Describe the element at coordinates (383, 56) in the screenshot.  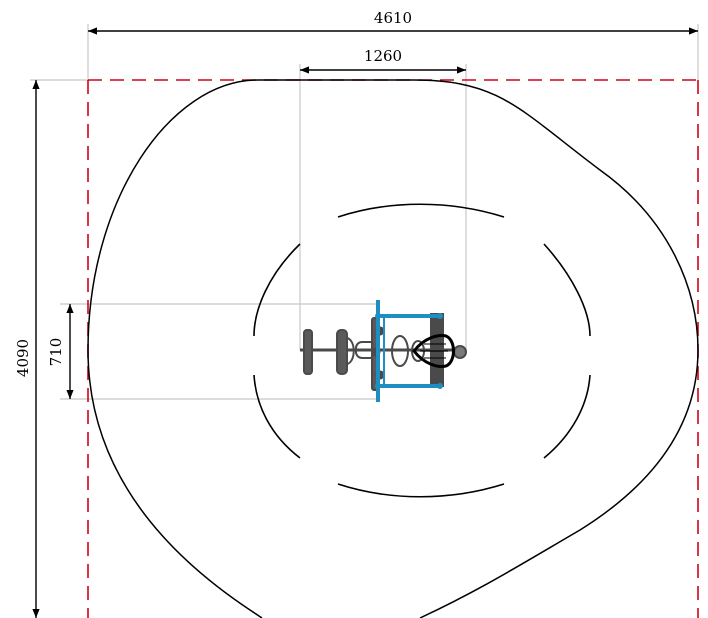
I see `dimension-label-equipment-width: 1260` at that location.